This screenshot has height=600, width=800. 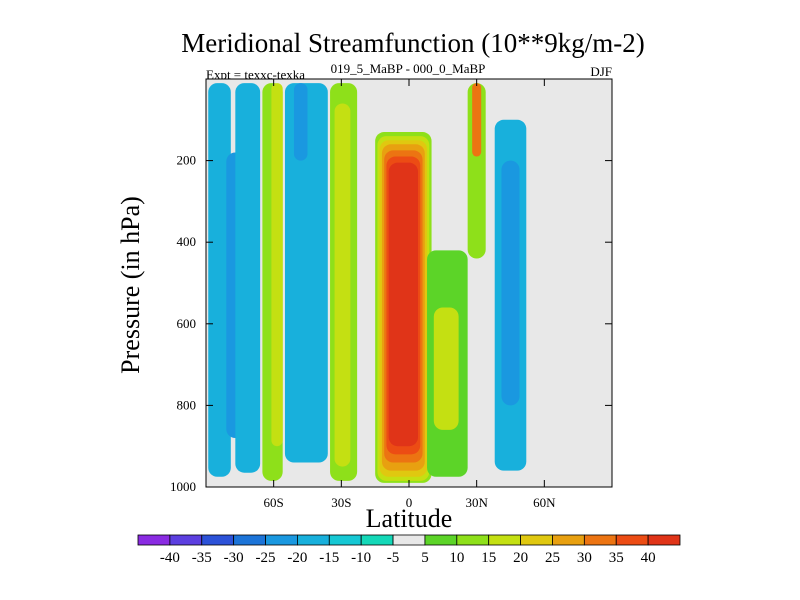 What do you see at coordinates (187, 404) in the screenshot?
I see `y-tick-label: 800` at bounding box center [187, 404].